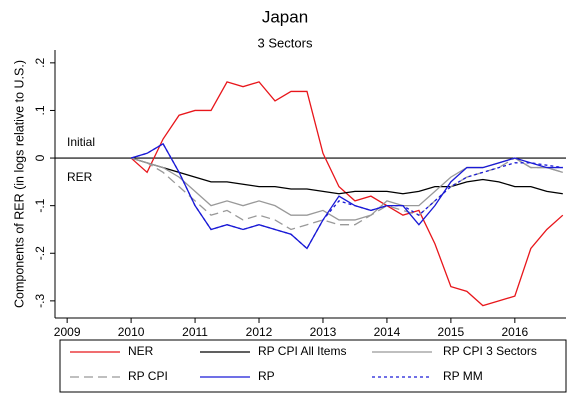 The height and width of the screenshot is (400, 568). I want to click on x-tick-label: 2015, so click(451, 332).